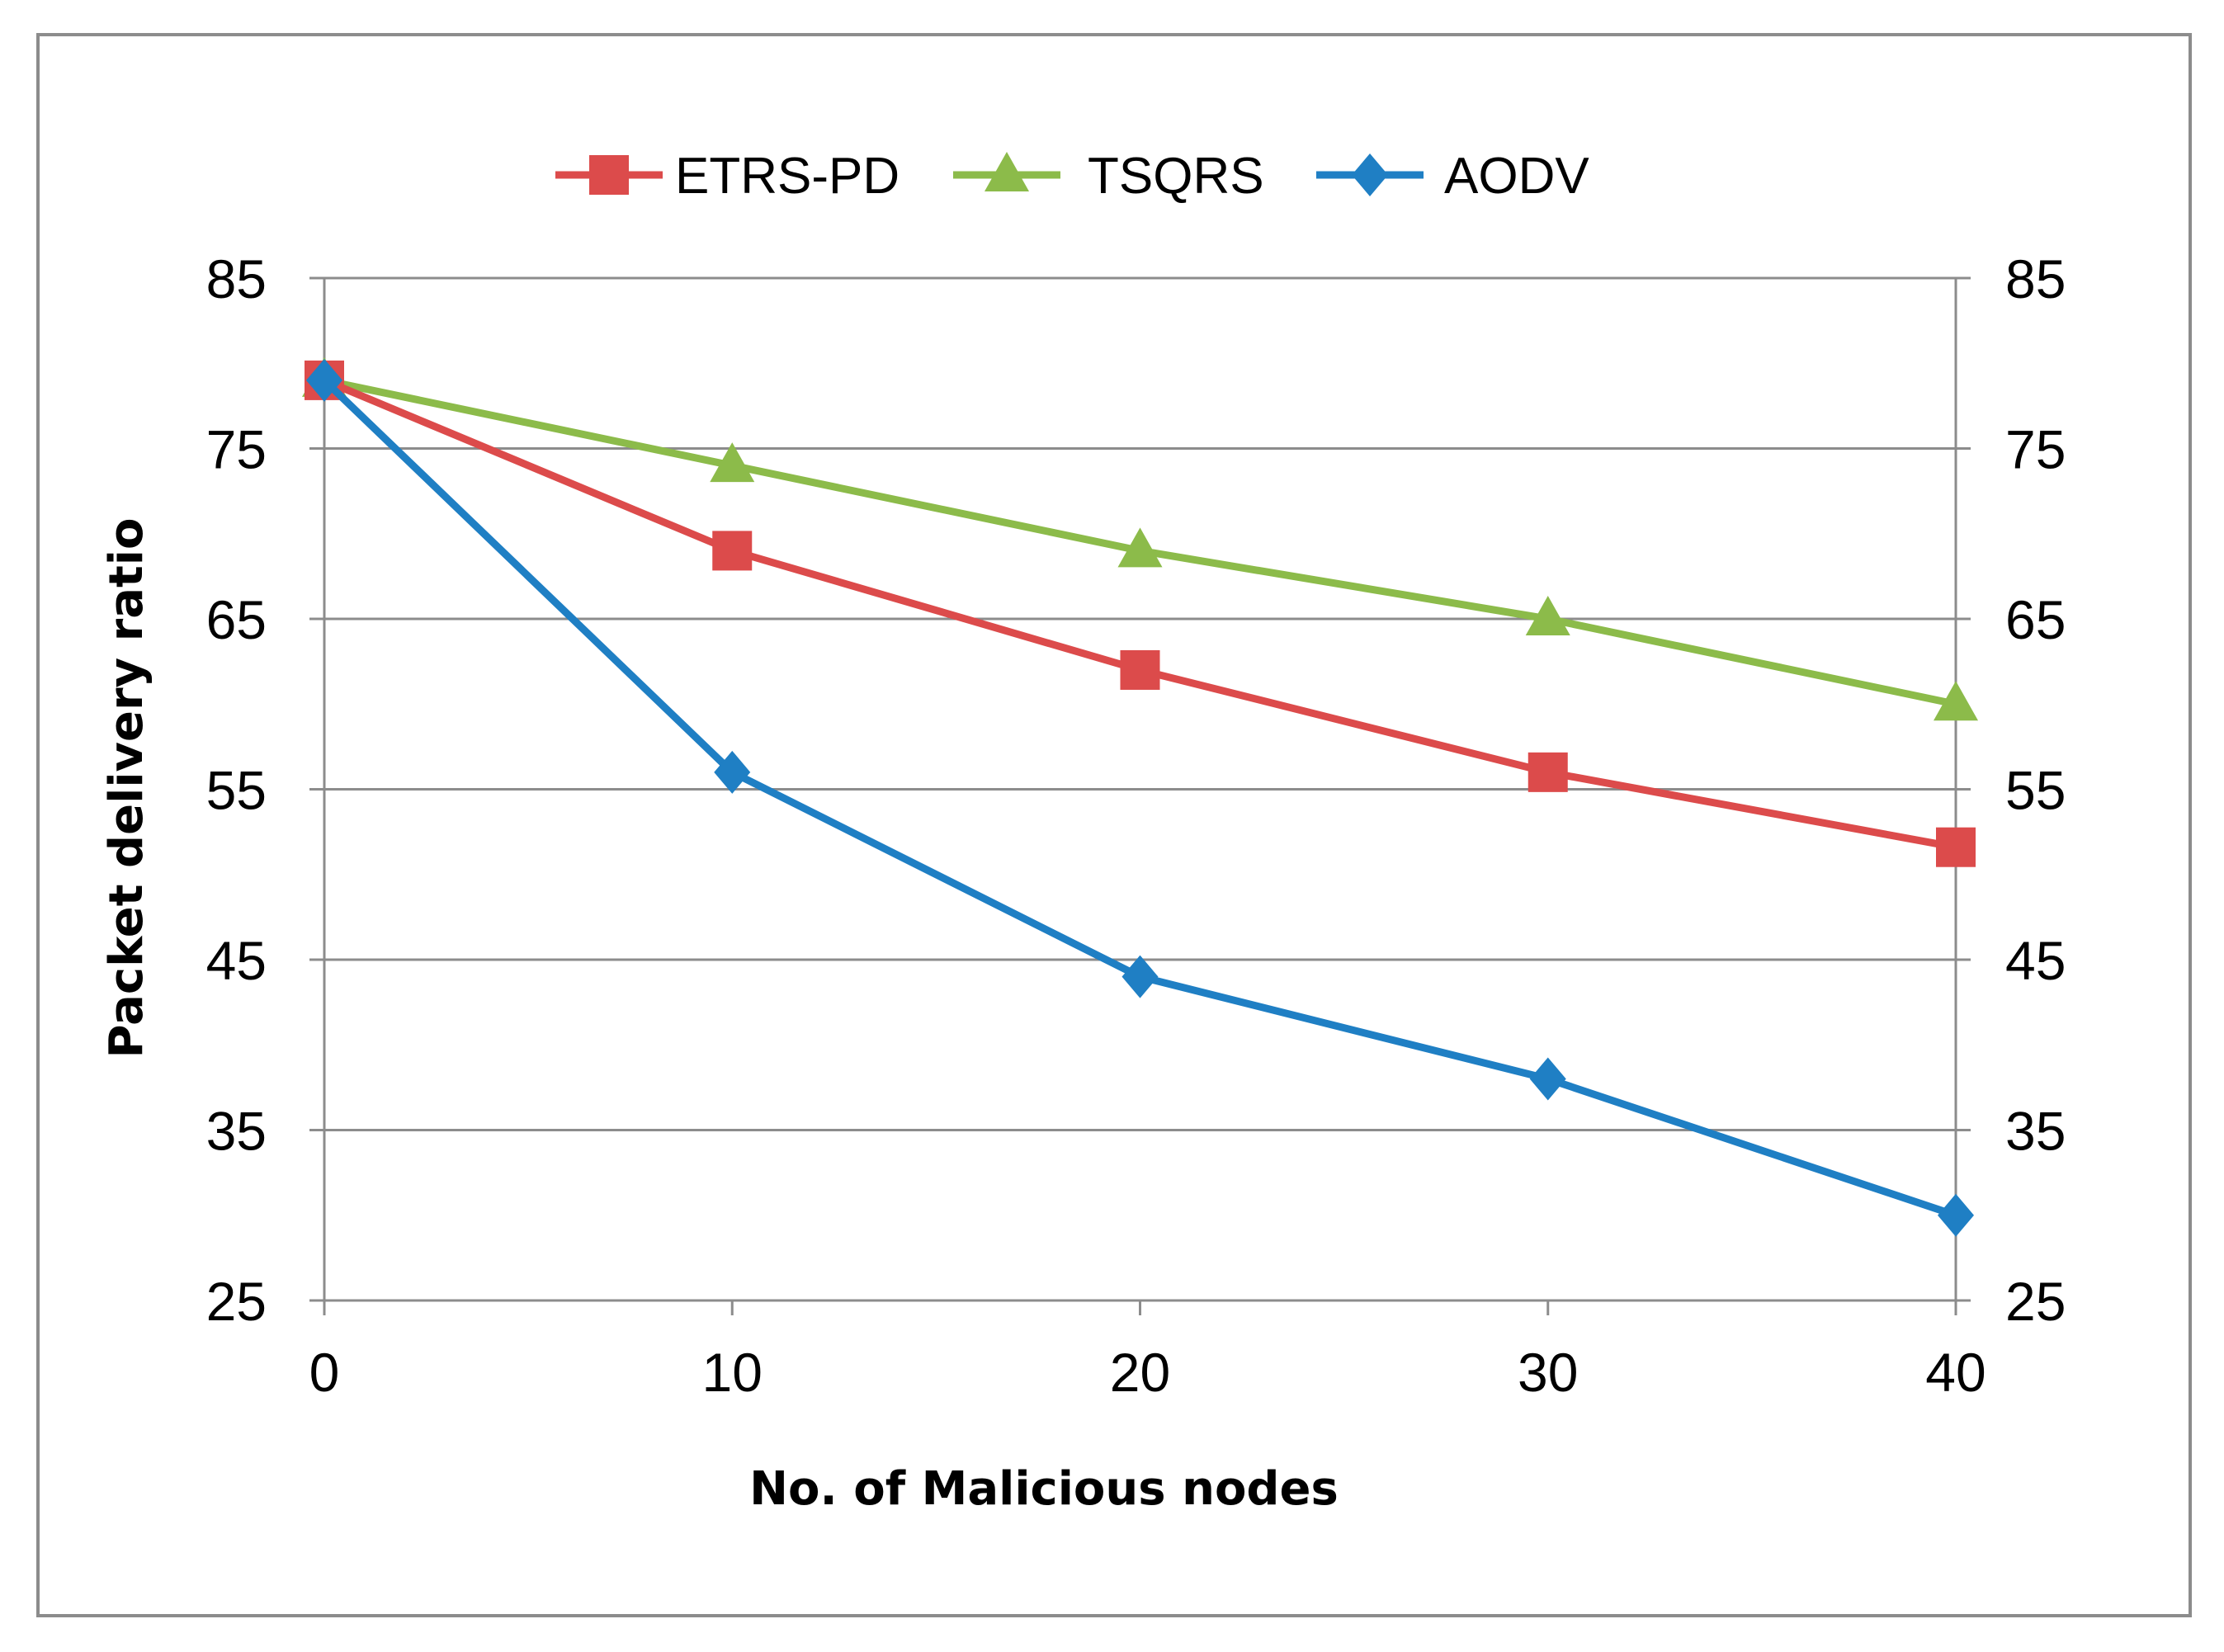  I want to click on left-y-axis-ticks: 25 35 45 55 65 75 85, so click(265, 790).